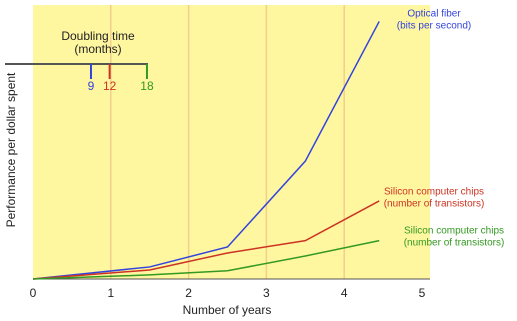 This screenshot has height=321, width=517. I want to click on inset-tick-label: 12, so click(110, 86).